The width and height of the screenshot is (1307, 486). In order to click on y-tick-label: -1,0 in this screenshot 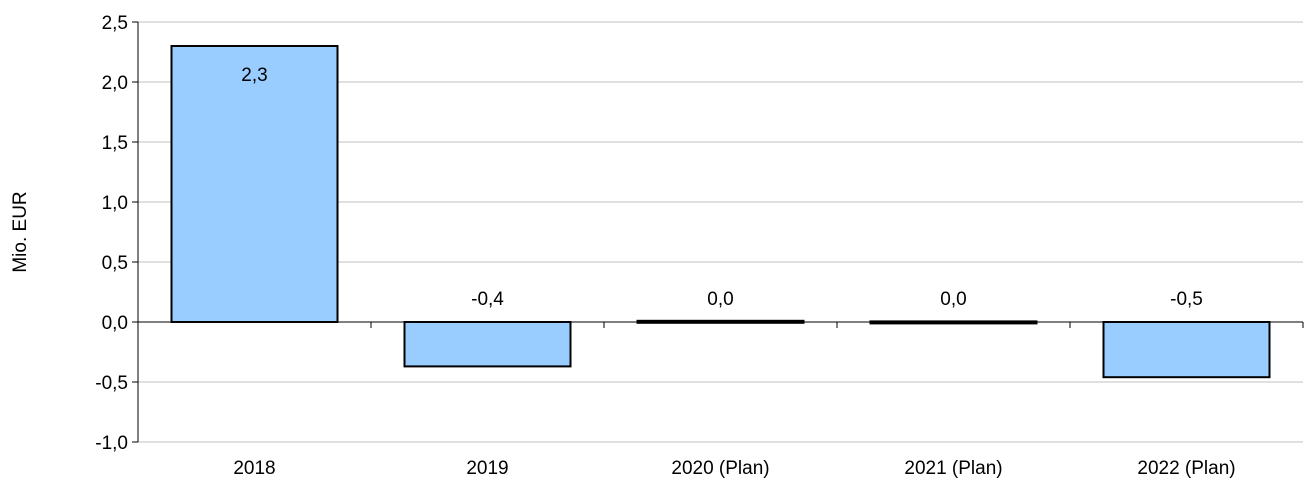, I will do `click(111, 443)`.